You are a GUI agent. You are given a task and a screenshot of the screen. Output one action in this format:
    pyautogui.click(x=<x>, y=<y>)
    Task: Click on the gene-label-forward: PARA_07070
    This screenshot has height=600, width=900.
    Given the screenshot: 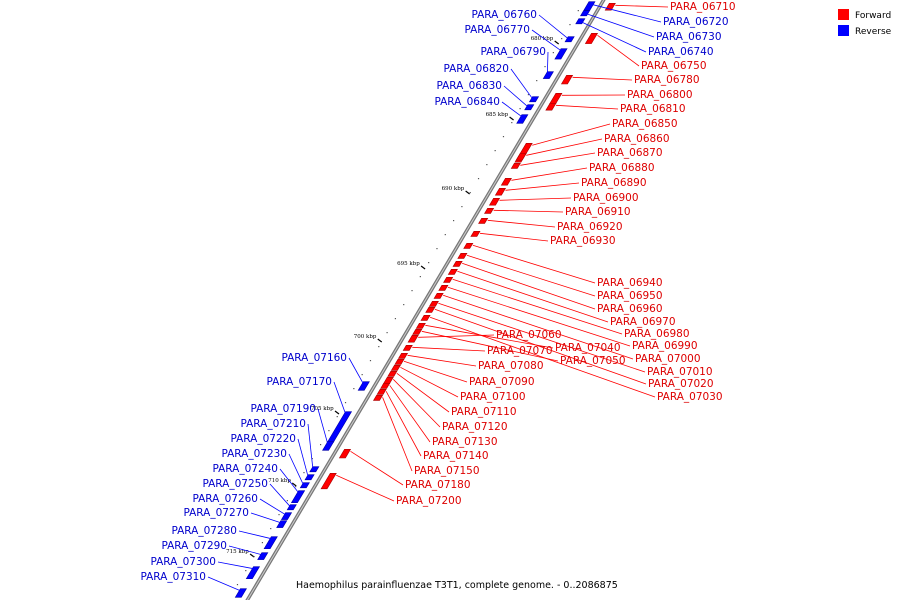 What is the action you would take?
    pyautogui.click(x=520, y=351)
    